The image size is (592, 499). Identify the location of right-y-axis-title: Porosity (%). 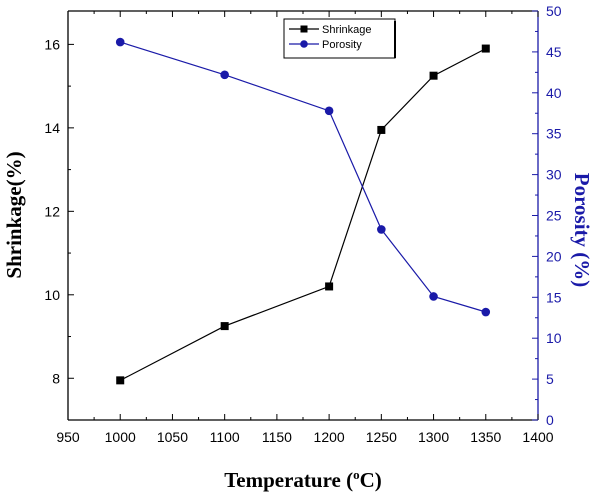
(581, 230).